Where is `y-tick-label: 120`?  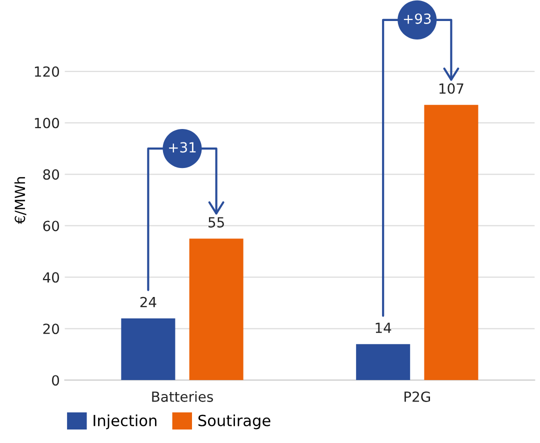 y-tick-label: 120 is located at coordinates (47, 71).